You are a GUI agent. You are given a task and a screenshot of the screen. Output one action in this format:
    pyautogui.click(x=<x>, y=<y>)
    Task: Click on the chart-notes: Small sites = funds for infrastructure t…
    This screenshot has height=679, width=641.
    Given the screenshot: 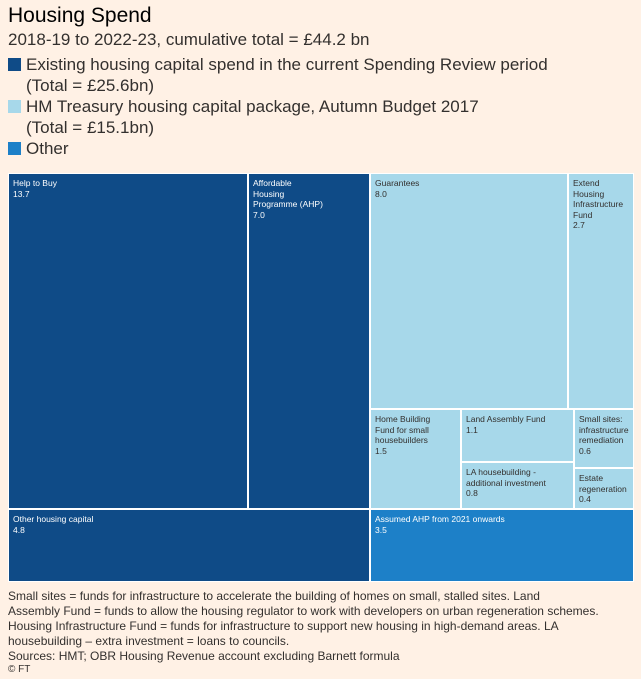 What is the action you would take?
    pyautogui.click(x=323, y=632)
    